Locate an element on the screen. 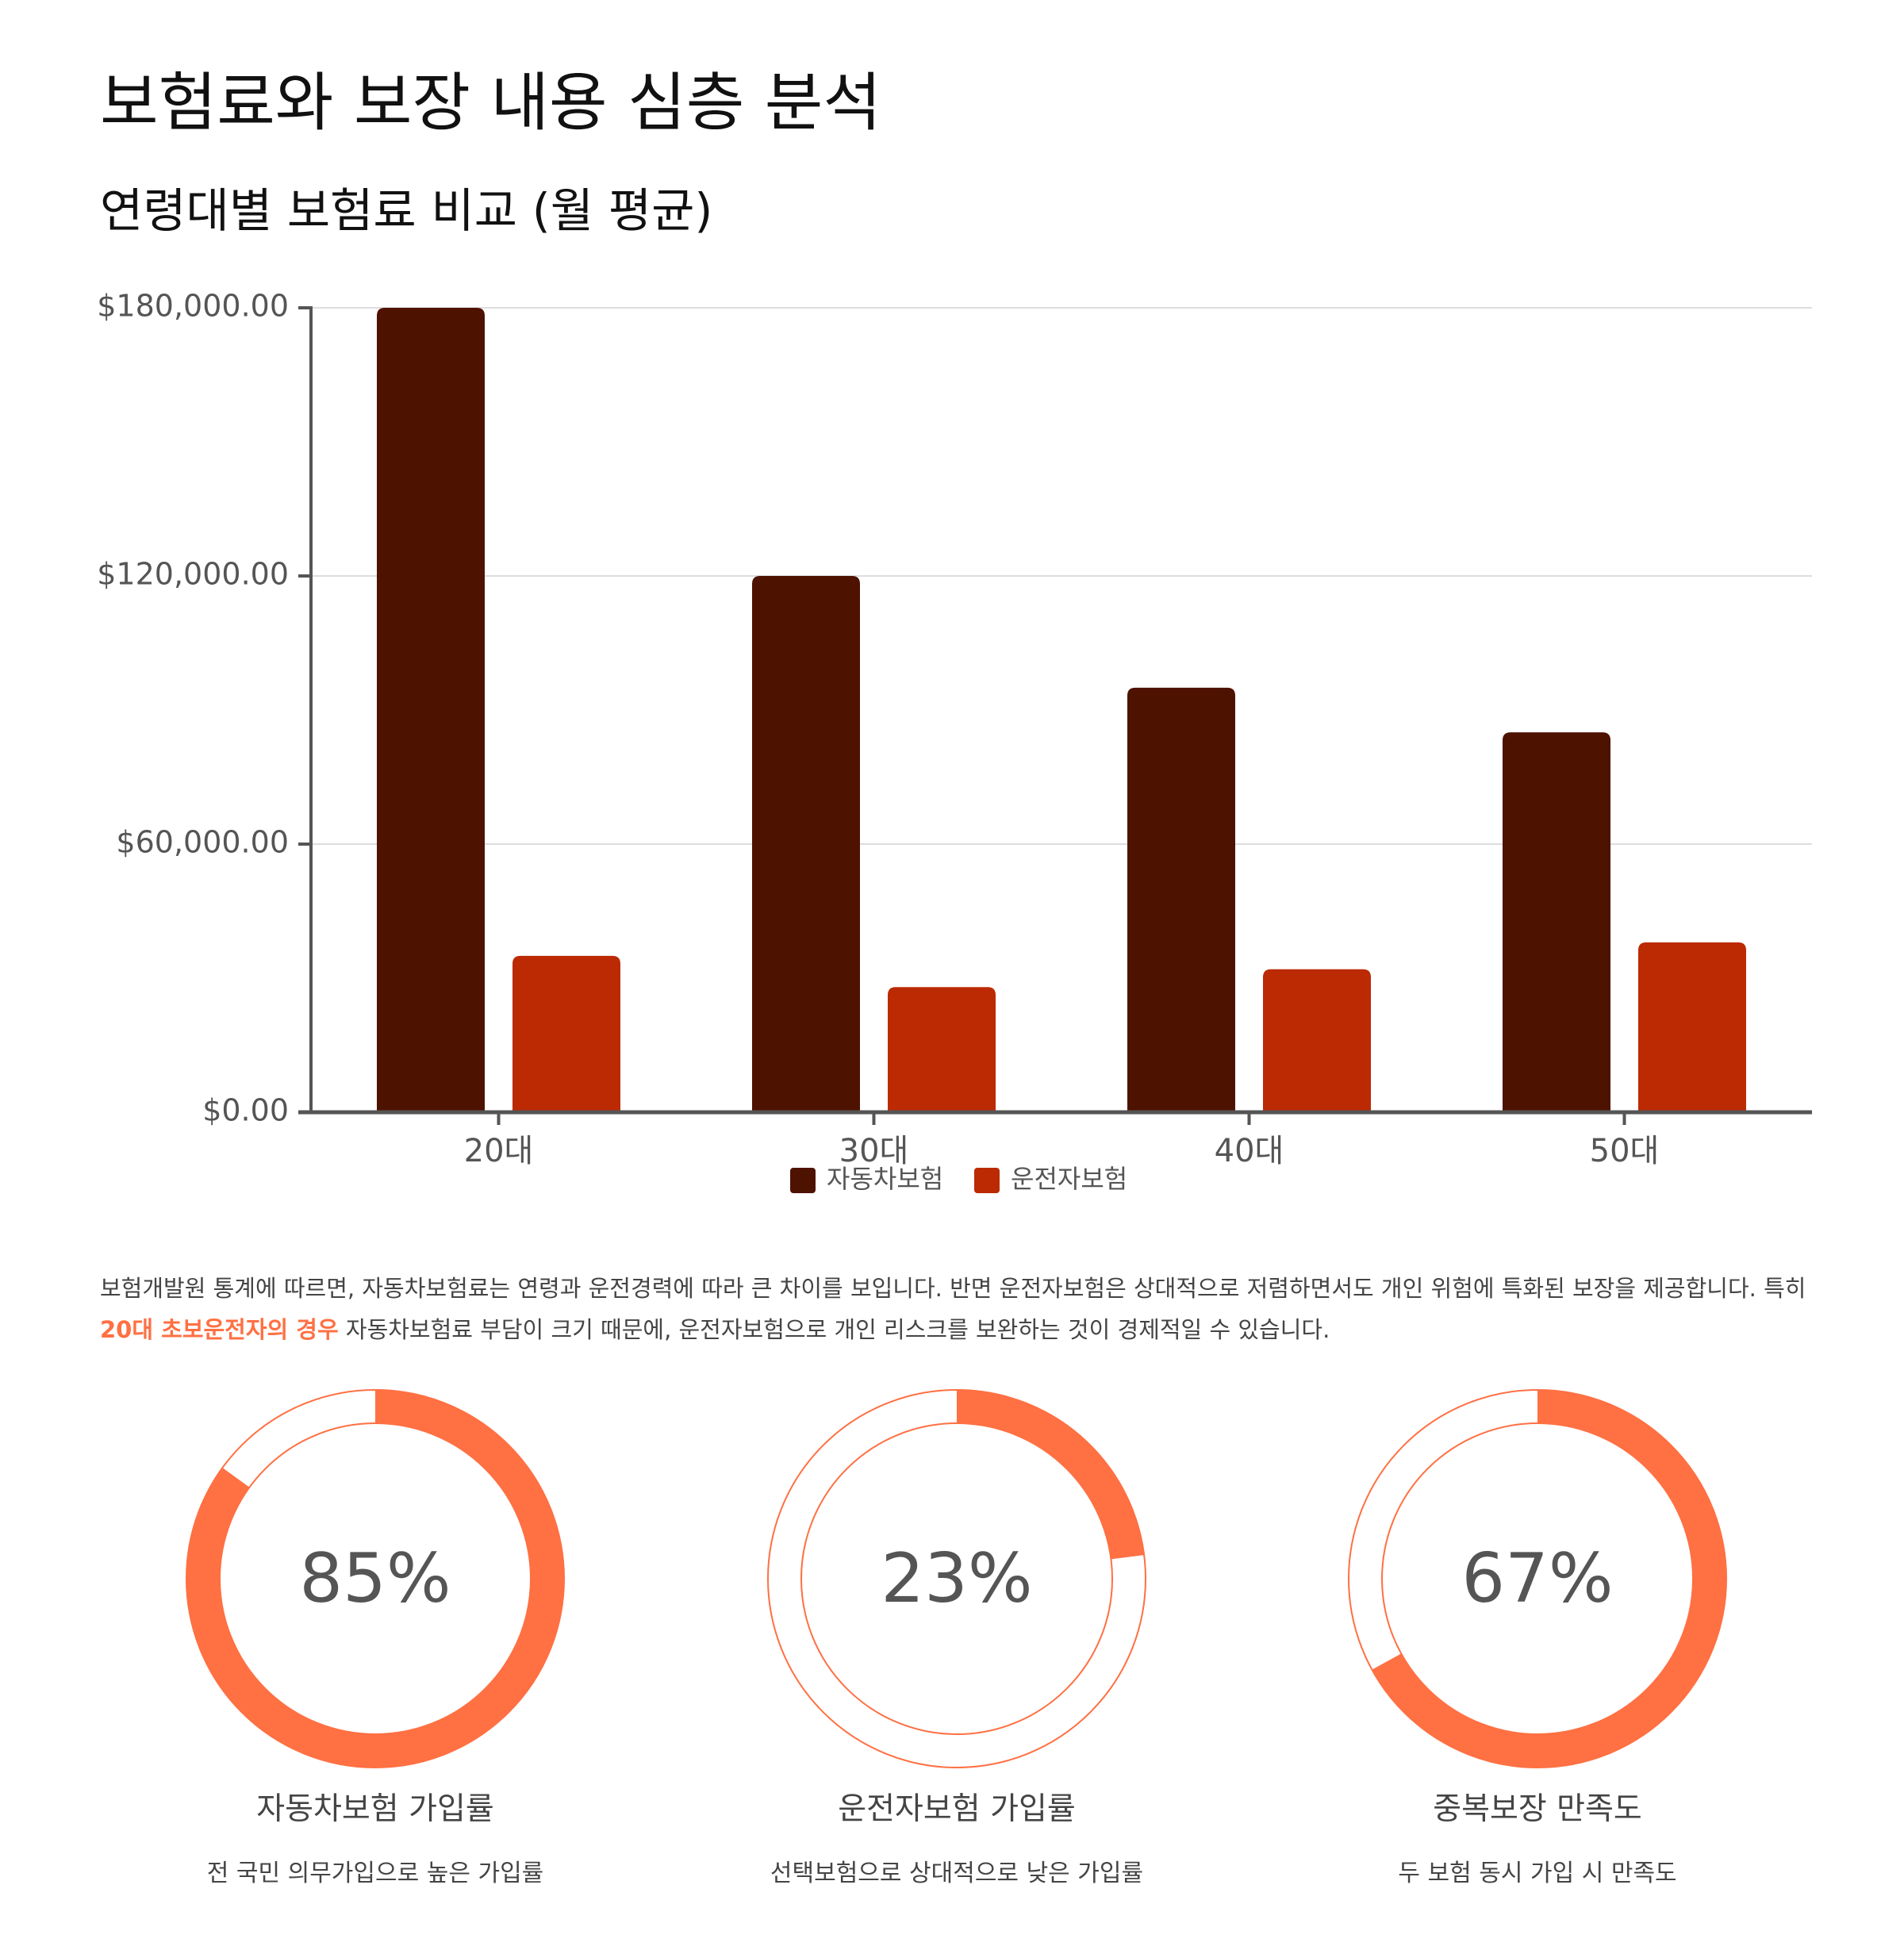 Image resolution: width=1904 pixels, height=1950 pixels. legend-label: 운전자보험 is located at coordinates (1069, 1179).